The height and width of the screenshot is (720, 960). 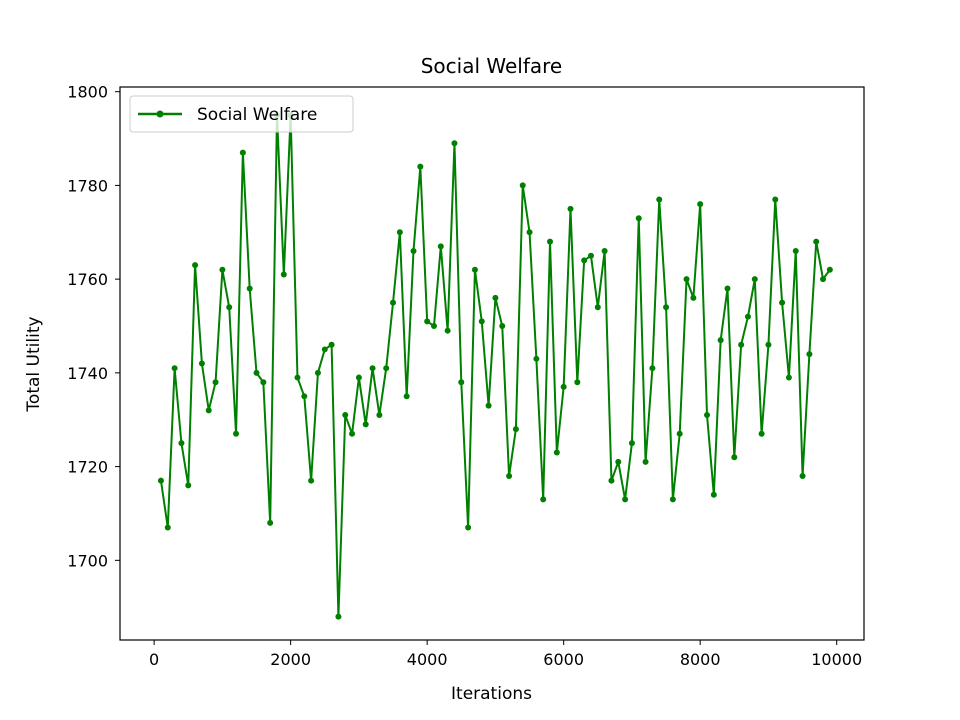 I want to click on legend-marker-swatch, so click(x=160, y=114).